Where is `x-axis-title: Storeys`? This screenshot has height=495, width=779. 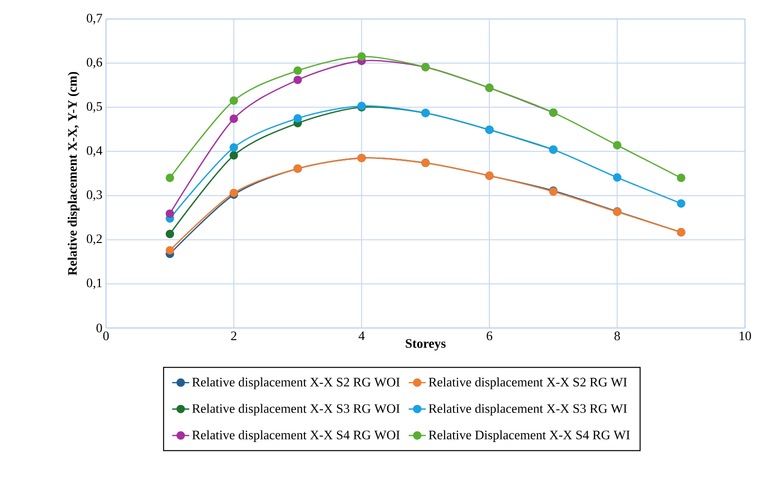 x-axis-title: Storeys is located at coordinates (426, 344).